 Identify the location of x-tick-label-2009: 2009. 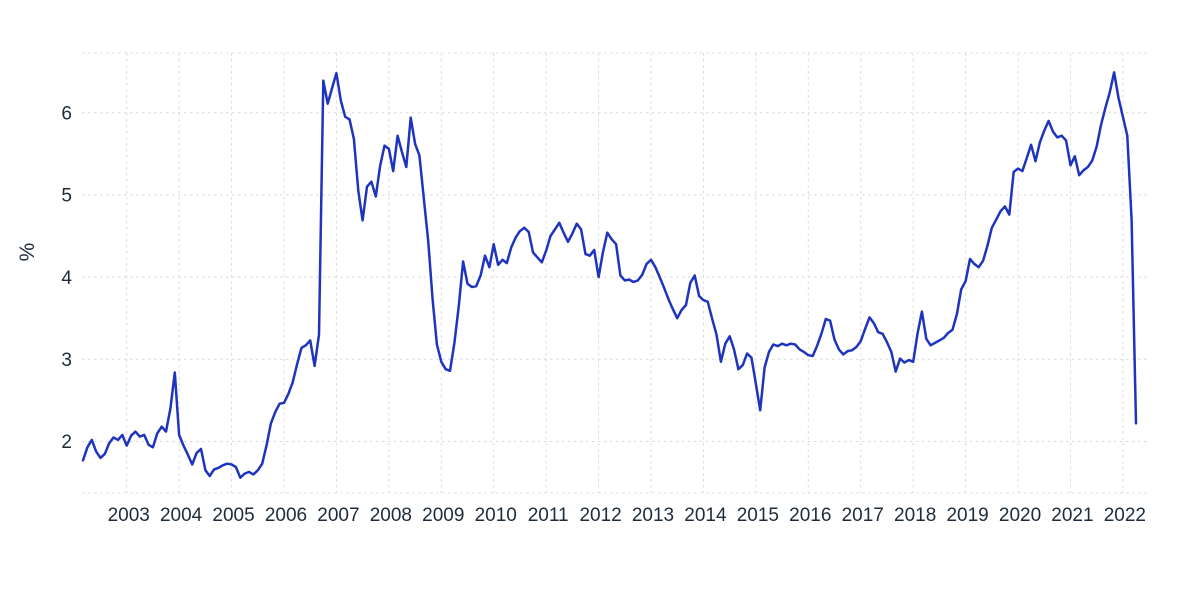
(443, 515).